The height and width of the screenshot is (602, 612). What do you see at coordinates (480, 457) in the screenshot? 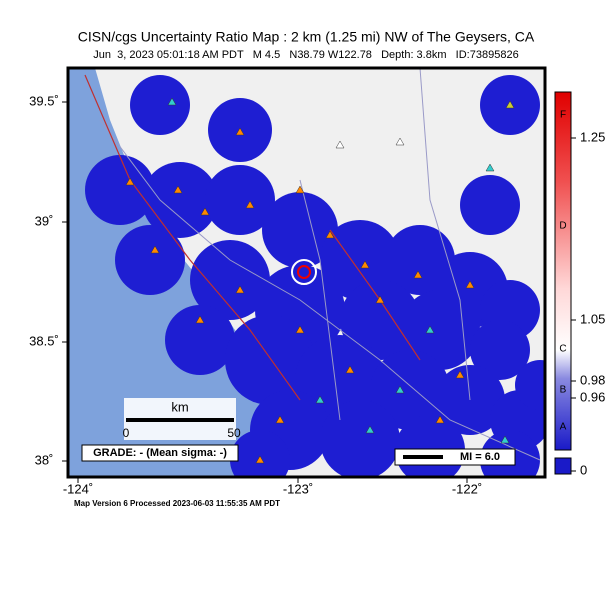
I see `mi-label: MI = 6.0` at bounding box center [480, 457].